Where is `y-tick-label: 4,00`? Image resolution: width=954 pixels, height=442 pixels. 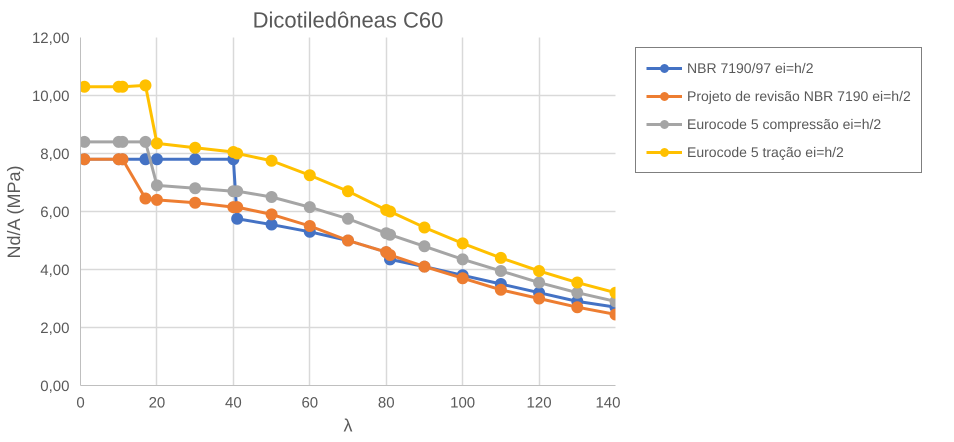 y-tick-label: 4,00 is located at coordinates (55, 270).